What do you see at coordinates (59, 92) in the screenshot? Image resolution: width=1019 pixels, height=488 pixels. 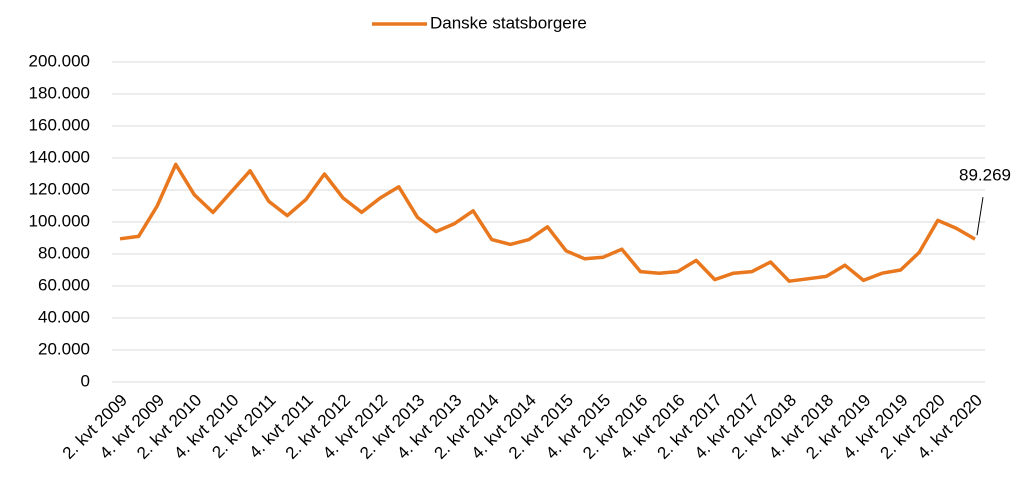 I see `y-tick-label: 180.000` at bounding box center [59, 92].